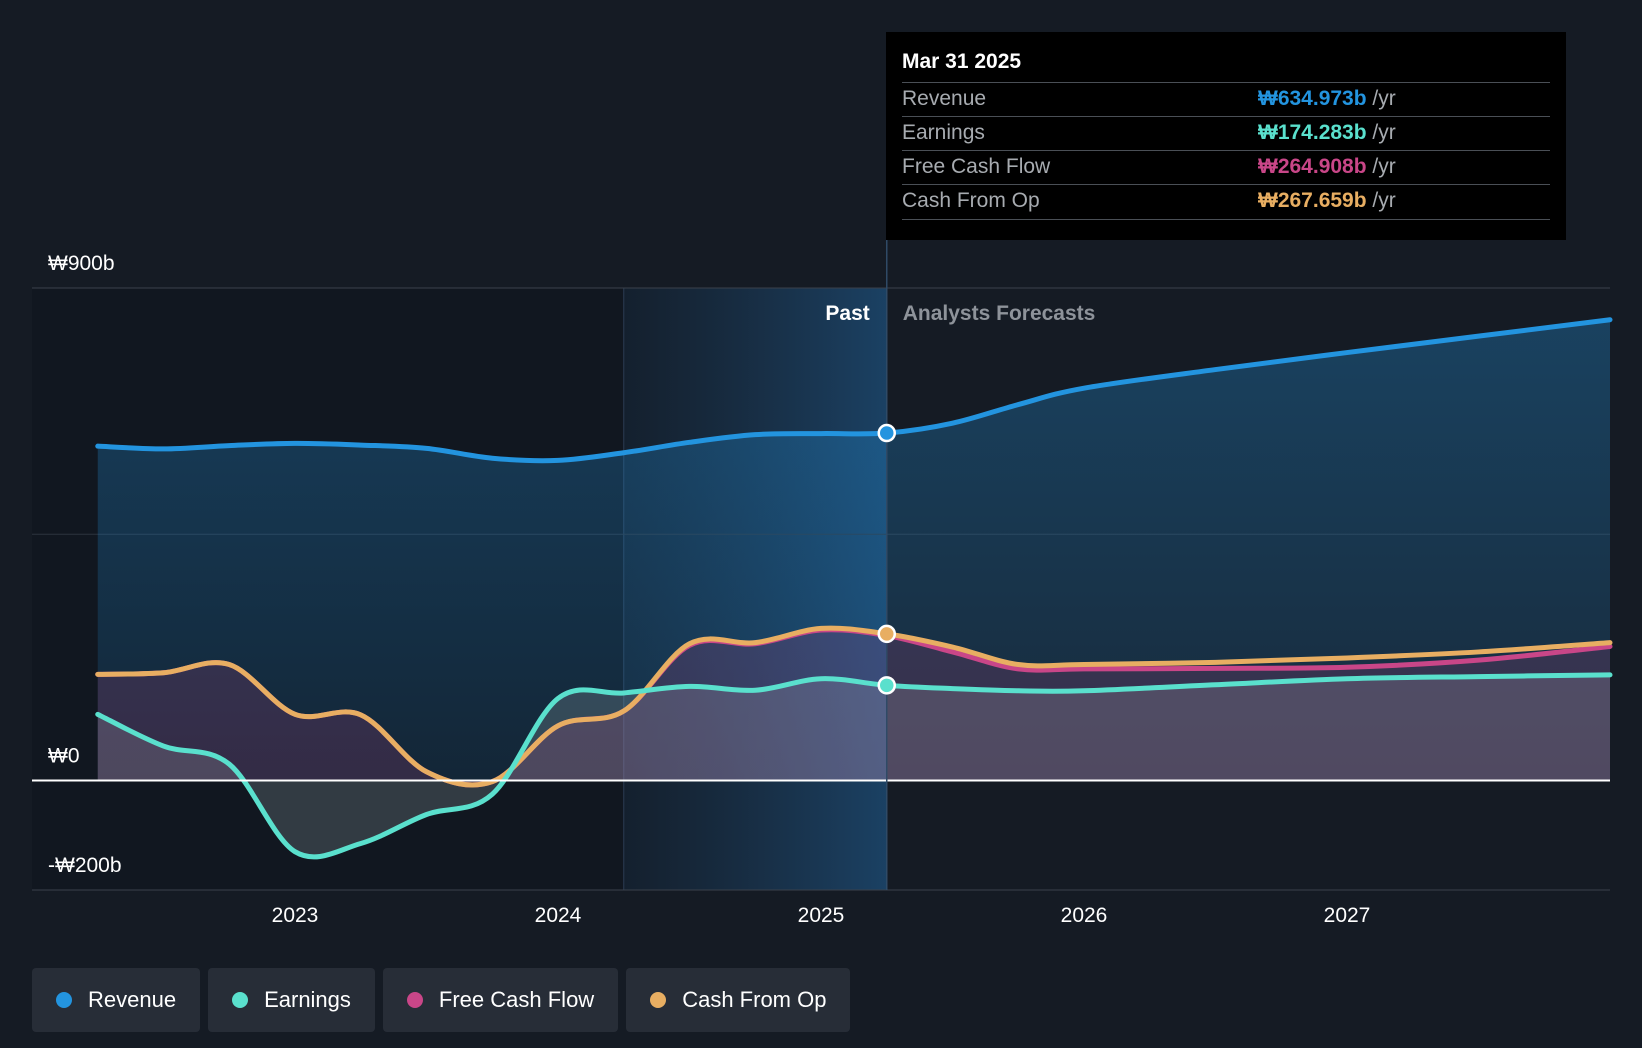  Describe the element at coordinates (516, 999) in the screenshot. I see `legend-label: Free Cash Flow` at that location.